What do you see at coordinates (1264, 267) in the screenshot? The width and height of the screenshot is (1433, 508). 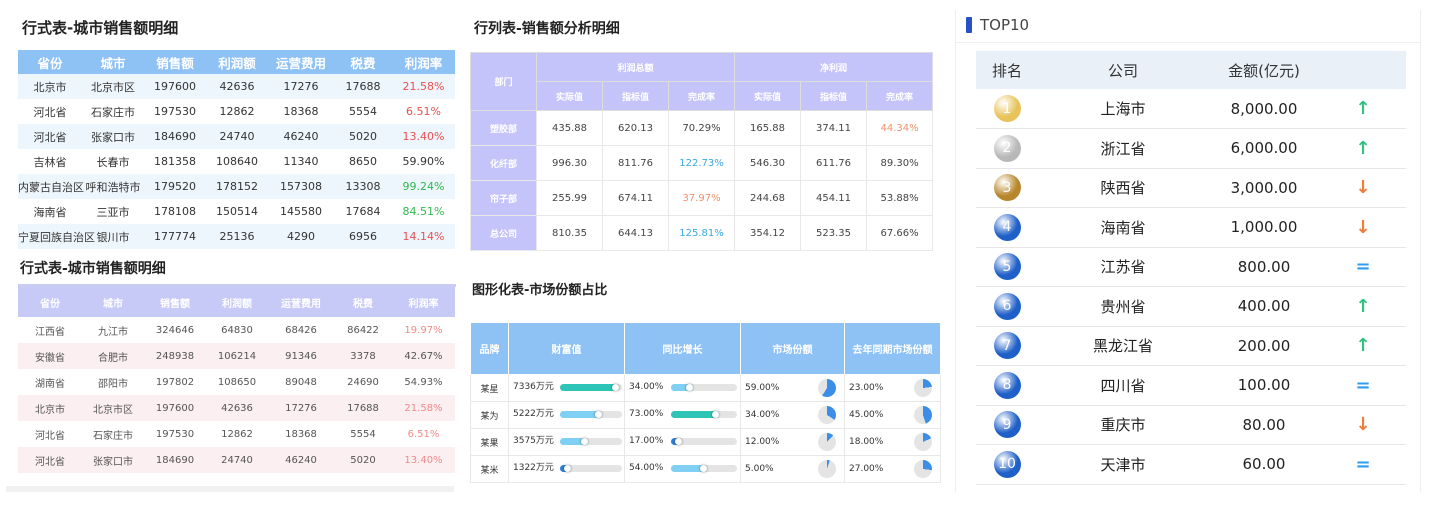 I see `amount-value: 800.00` at bounding box center [1264, 267].